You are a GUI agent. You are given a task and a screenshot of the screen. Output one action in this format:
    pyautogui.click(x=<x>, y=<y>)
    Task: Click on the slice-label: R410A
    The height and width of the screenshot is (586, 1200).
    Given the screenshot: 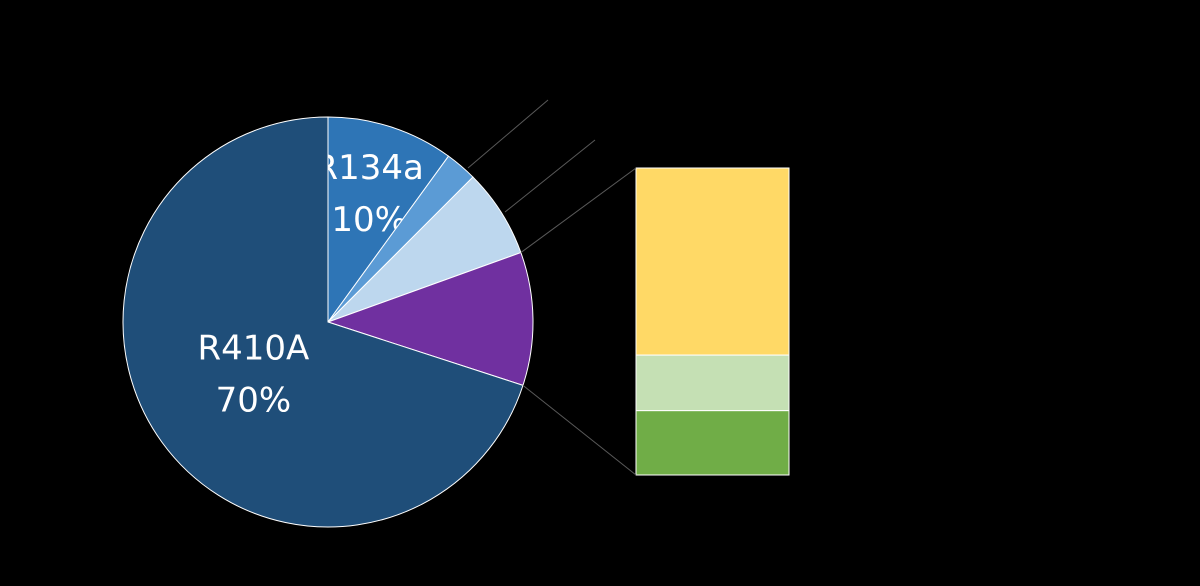 What is the action you would take?
    pyautogui.click(x=253, y=349)
    